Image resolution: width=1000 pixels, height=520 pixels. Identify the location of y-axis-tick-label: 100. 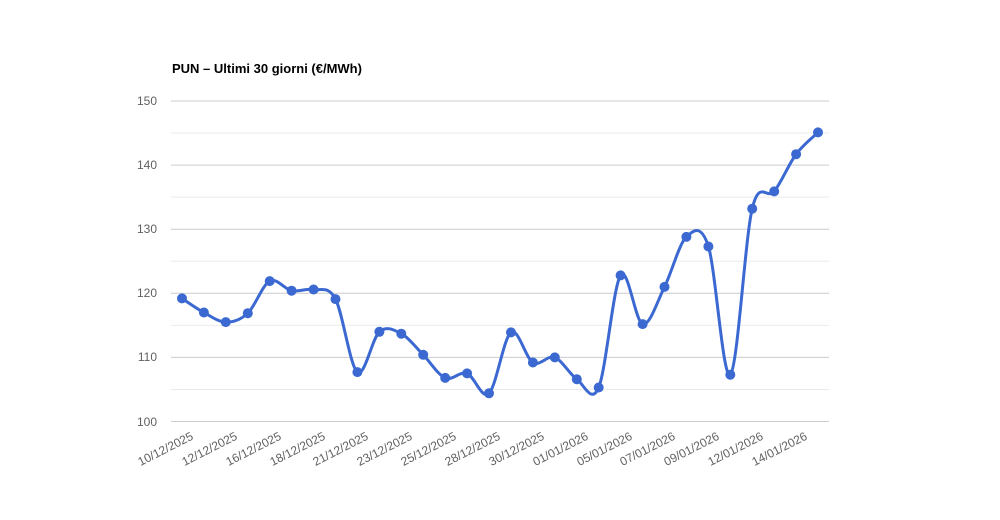
(146, 421).